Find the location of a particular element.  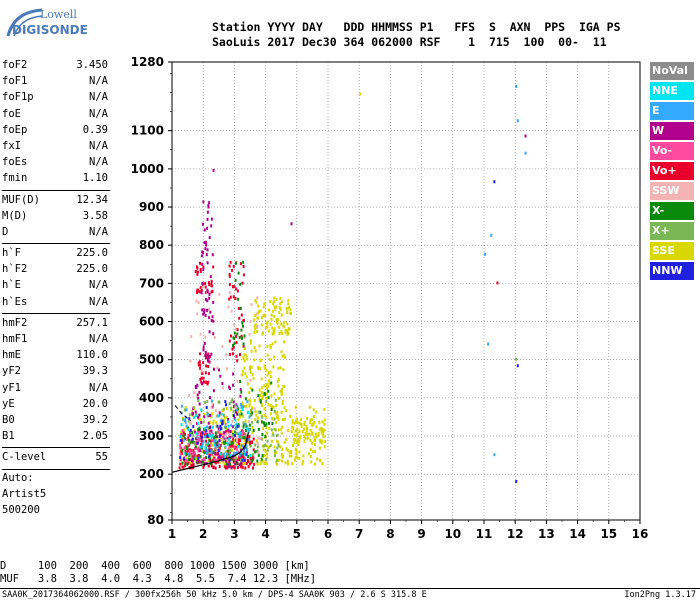

param-label: B0 is located at coordinates (8, 419).